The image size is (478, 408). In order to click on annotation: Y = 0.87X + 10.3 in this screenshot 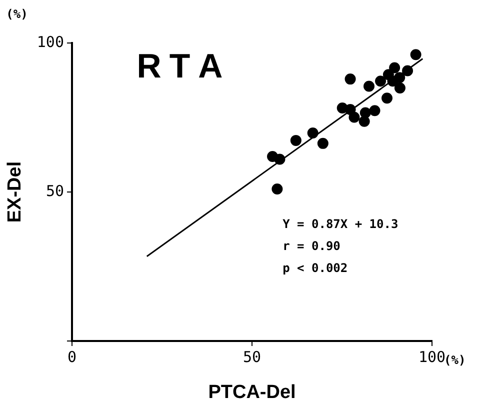, I will do `click(340, 223)`.